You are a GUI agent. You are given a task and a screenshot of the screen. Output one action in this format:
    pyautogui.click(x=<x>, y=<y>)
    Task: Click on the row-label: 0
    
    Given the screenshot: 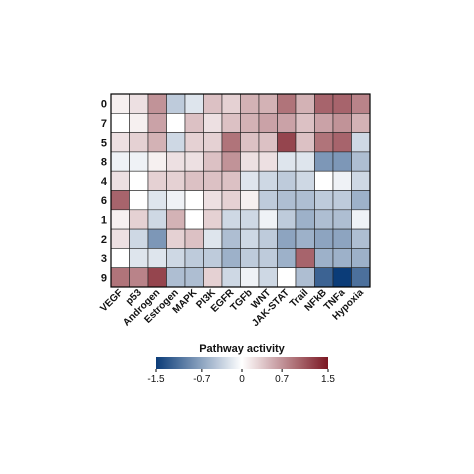 What is the action you would take?
    pyautogui.click(x=104, y=105)
    